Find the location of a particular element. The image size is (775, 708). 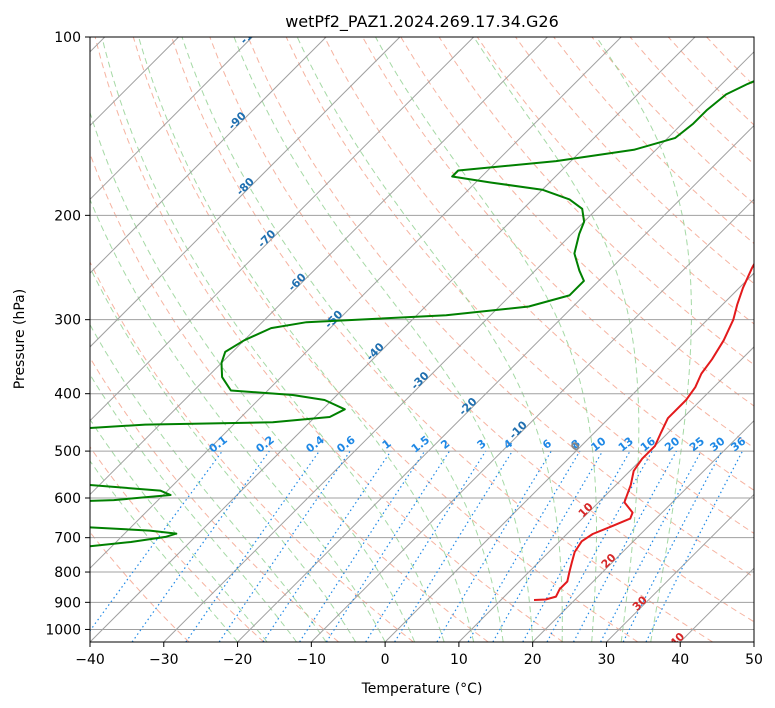

y-tick-label: 700 is located at coordinates (67, 539).